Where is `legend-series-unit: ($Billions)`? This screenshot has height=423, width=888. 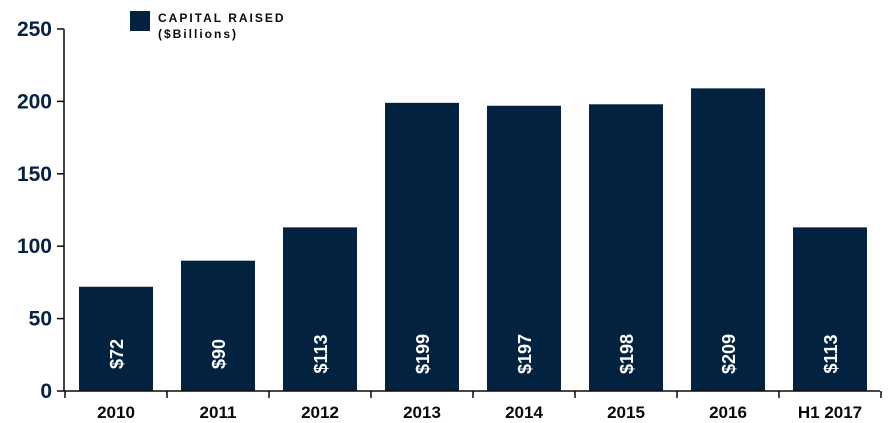
legend-series-unit: ($Billions) is located at coordinates (198, 34).